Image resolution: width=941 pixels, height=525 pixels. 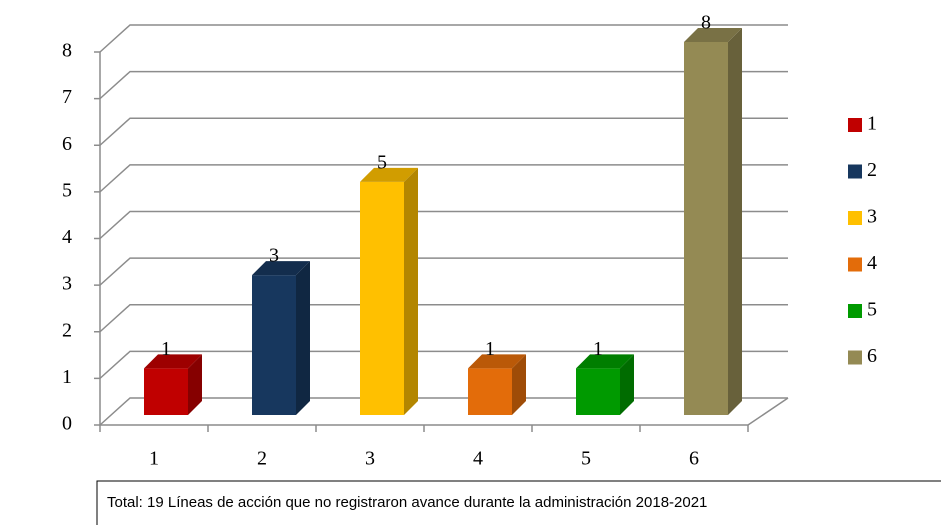 What do you see at coordinates (67, 97) in the screenshot?
I see `y-tick-label: 7` at bounding box center [67, 97].